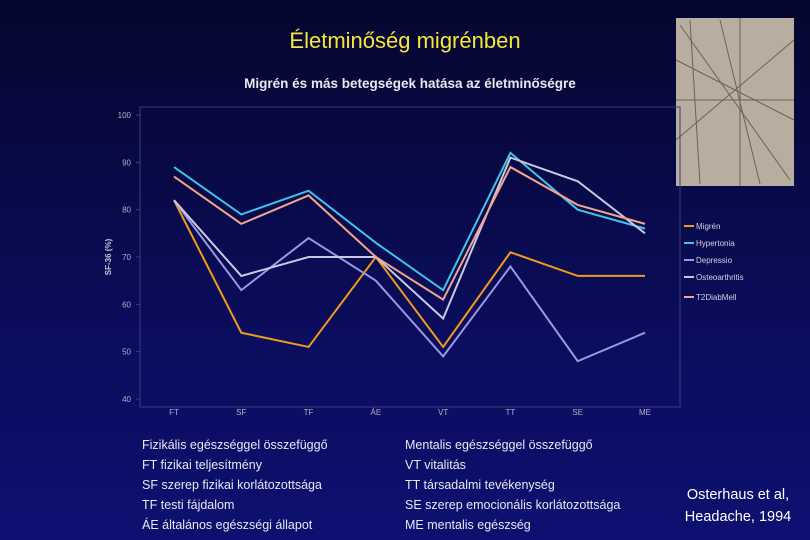 This screenshot has height=540, width=810. Describe the element at coordinates (645, 412) in the screenshot. I see `x-tick-label: ME` at that location.